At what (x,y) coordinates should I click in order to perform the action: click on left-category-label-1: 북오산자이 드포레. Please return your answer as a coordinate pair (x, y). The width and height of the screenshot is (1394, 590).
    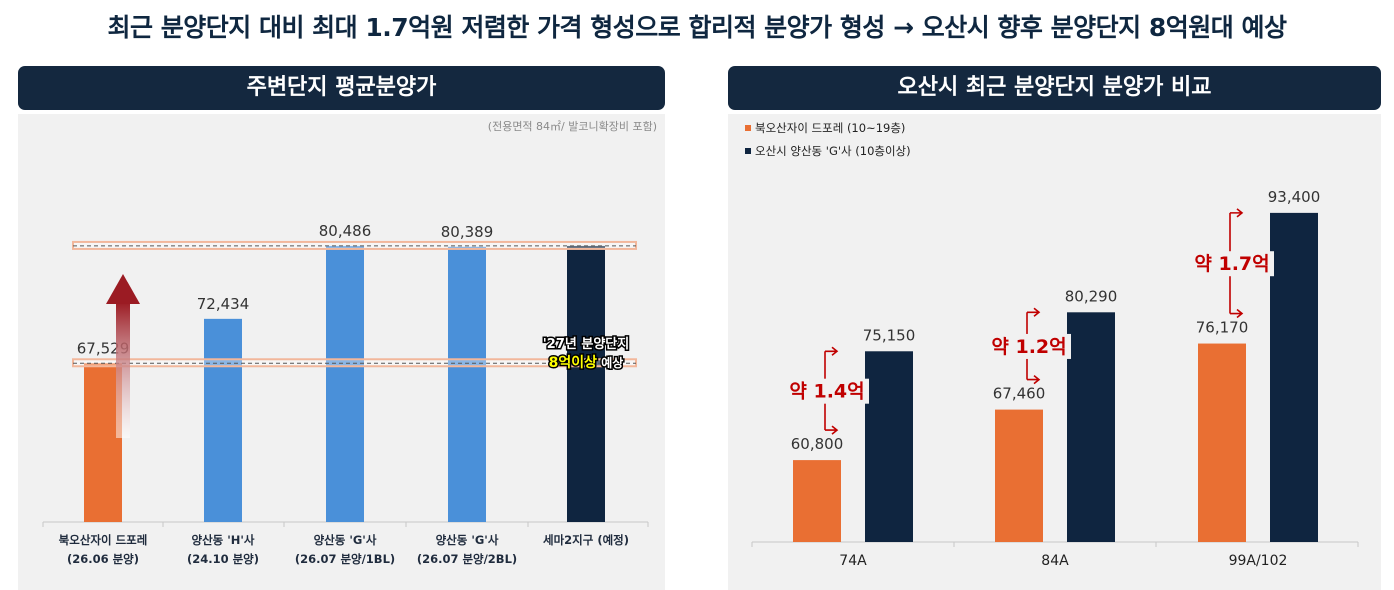
    Looking at the image, I should click on (103, 540).